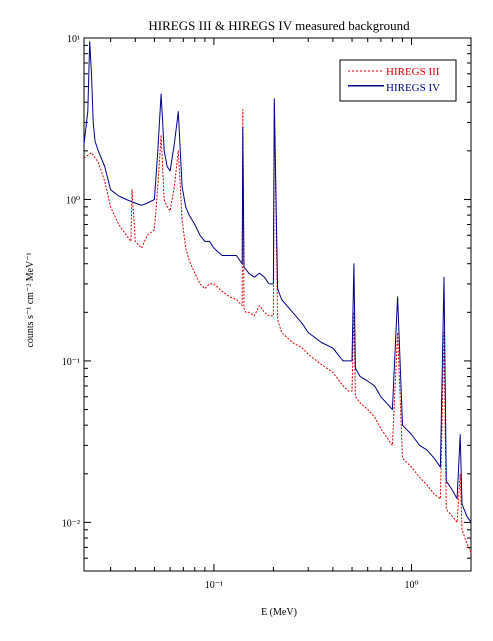 The width and height of the screenshot is (493, 641). What do you see at coordinates (214, 585) in the screenshot?
I see `x-tick-label: 10⁻¹` at bounding box center [214, 585].